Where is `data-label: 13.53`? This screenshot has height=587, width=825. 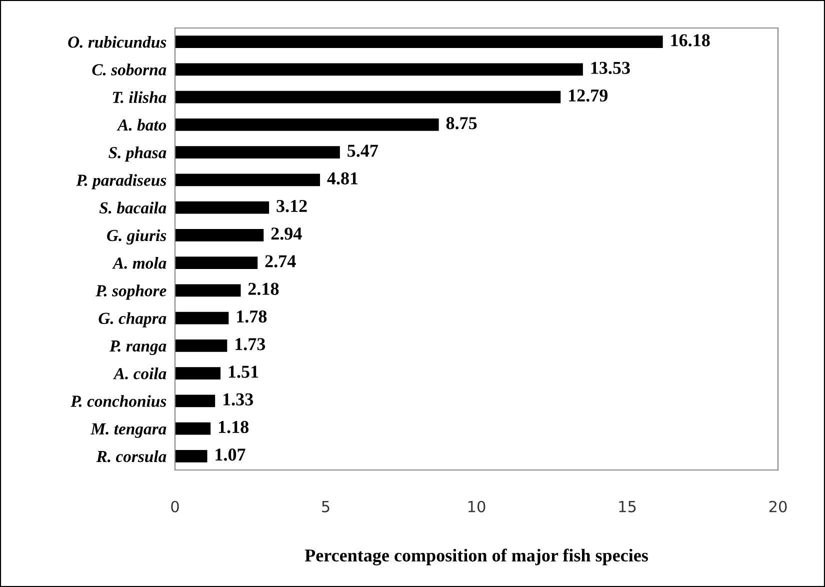
data-label: 13.53 is located at coordinates (610, 68).